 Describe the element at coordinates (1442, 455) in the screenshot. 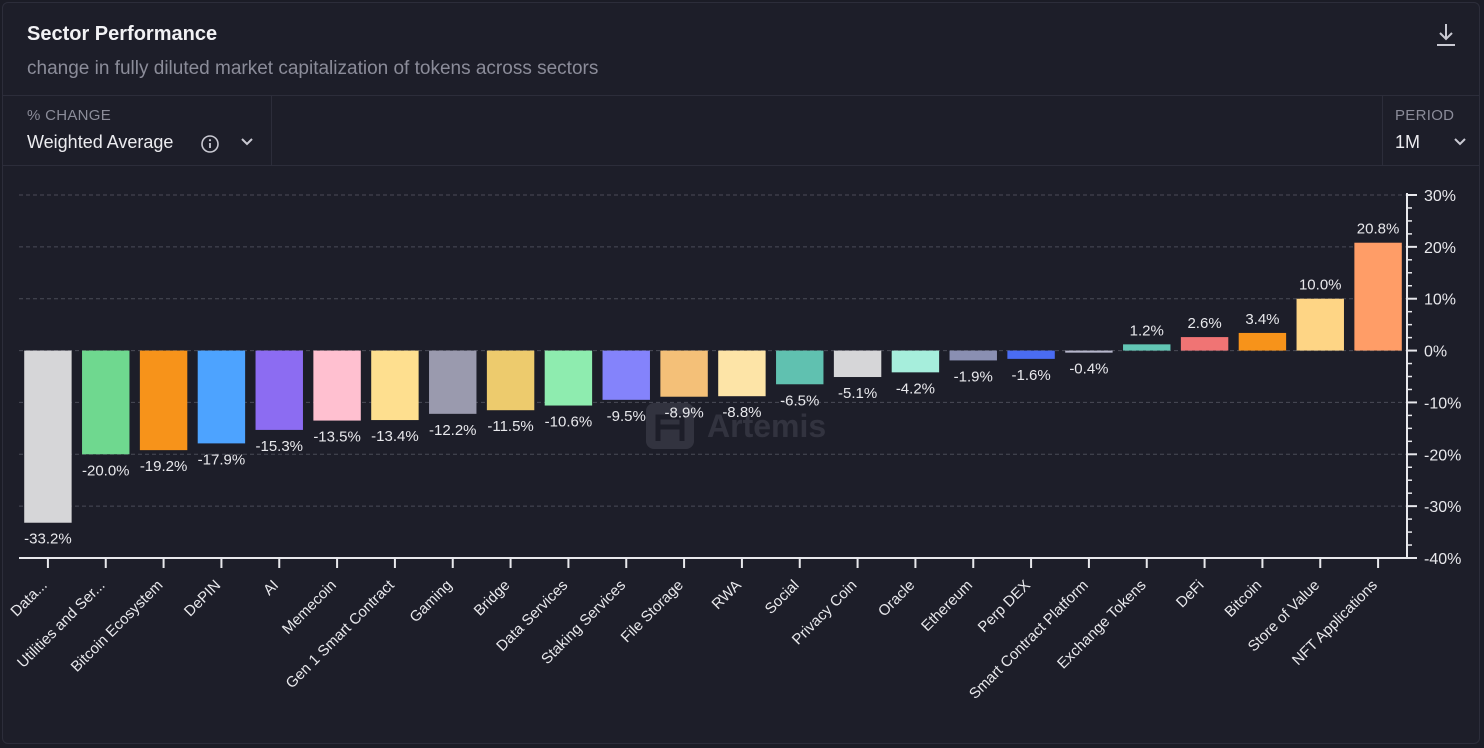

I see `y-tick-label: -20%` at that location.